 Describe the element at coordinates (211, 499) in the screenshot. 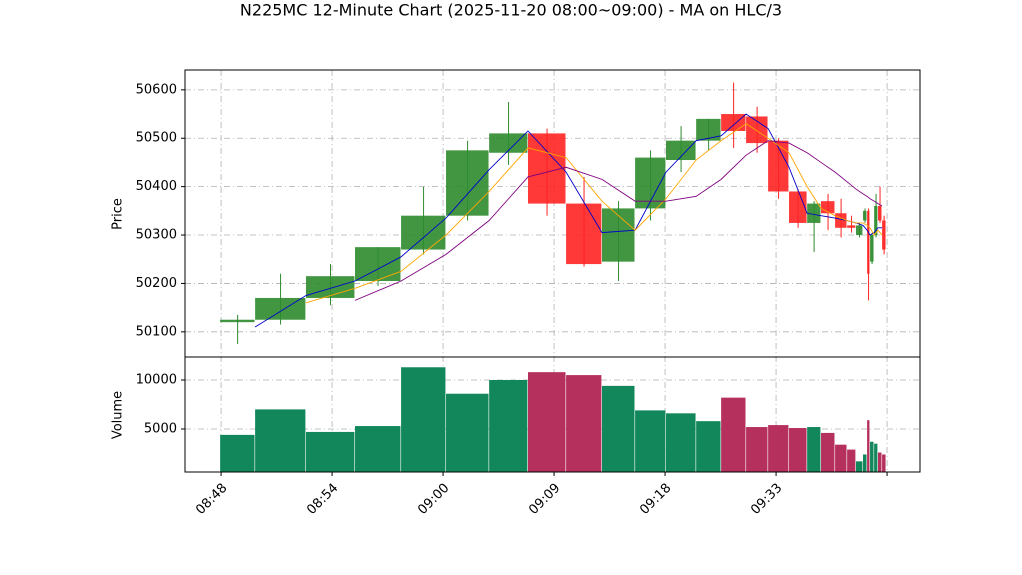

I see `x-tick-label: 08:48` at that location.